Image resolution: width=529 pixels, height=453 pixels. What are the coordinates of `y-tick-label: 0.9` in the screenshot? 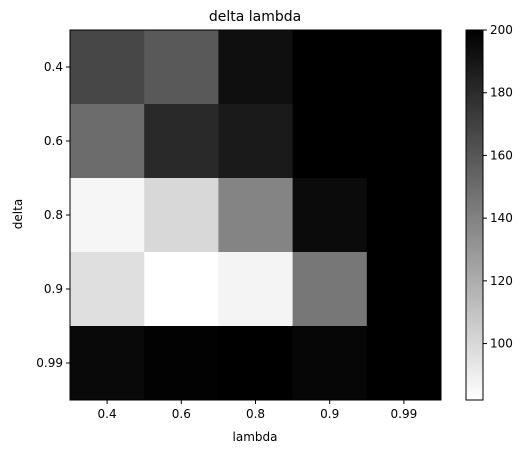 It's located at (53, 289).